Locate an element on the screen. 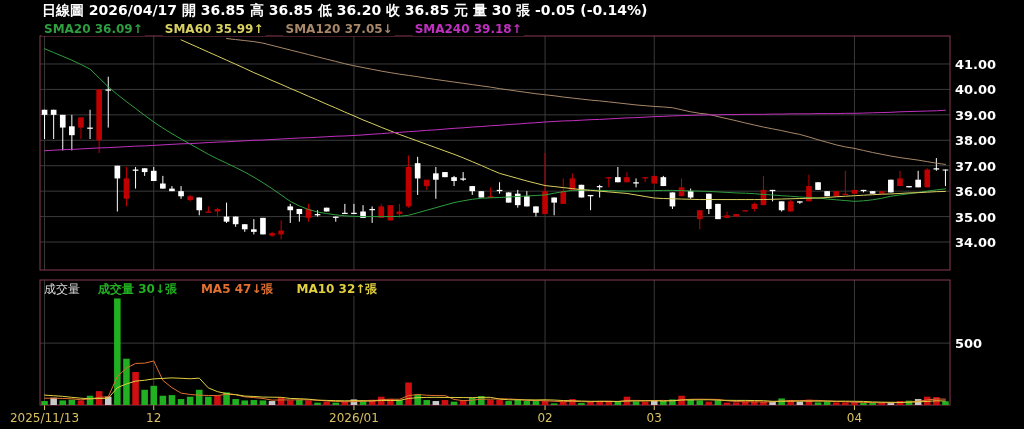 The height and width of the screenshot is (429, 1024). legend: SMA20 36.09↑ SMA60 35.99↑ SMA120 37.05↓ SMA240 39.18↑ is located at coordinates (283, 29).